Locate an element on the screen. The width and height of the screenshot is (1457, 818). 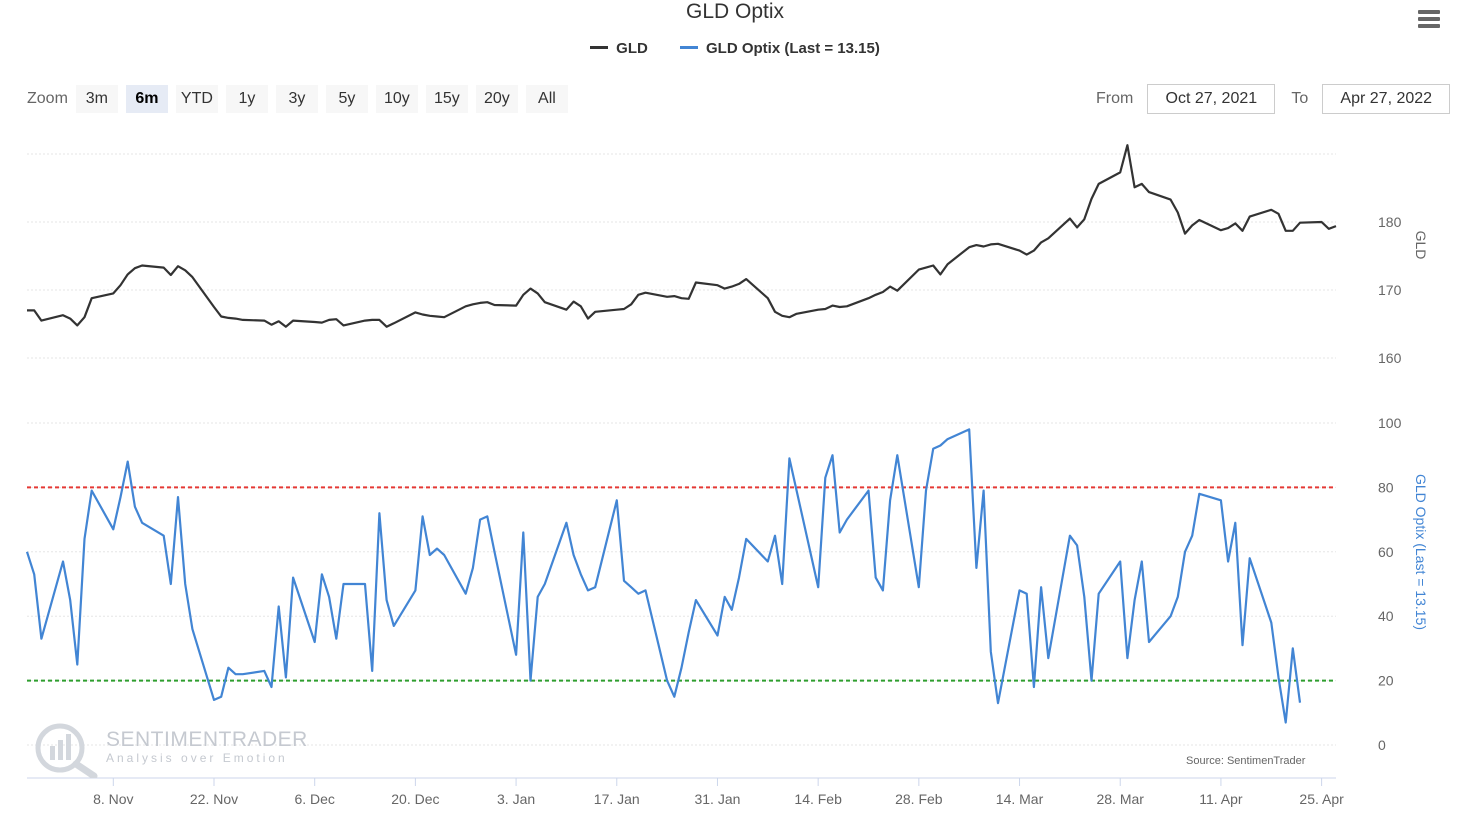
source-credit: Source: SentimenTrader is located at coordinates (1246, 761).